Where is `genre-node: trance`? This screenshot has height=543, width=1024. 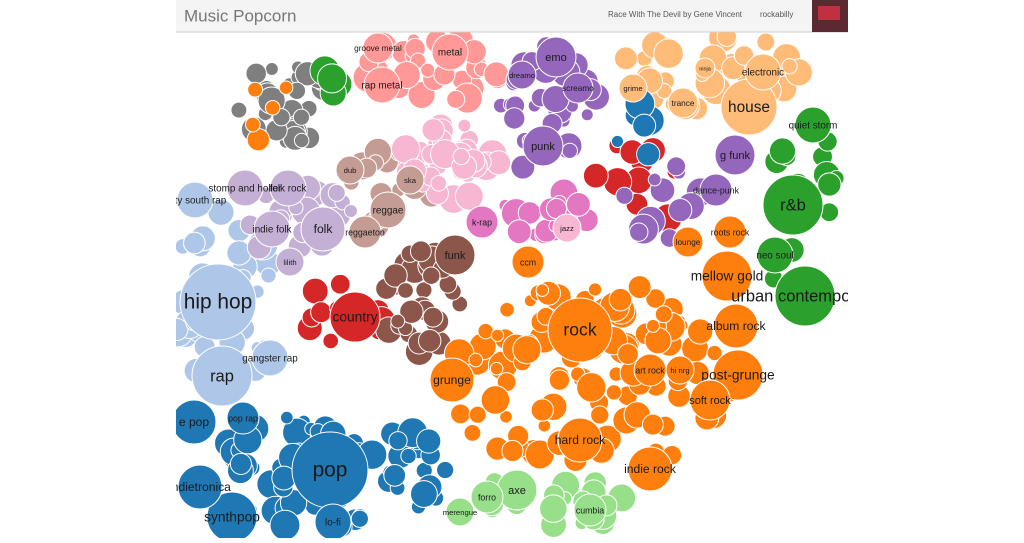
genre-node: trance is located at coordinates (683, 103).